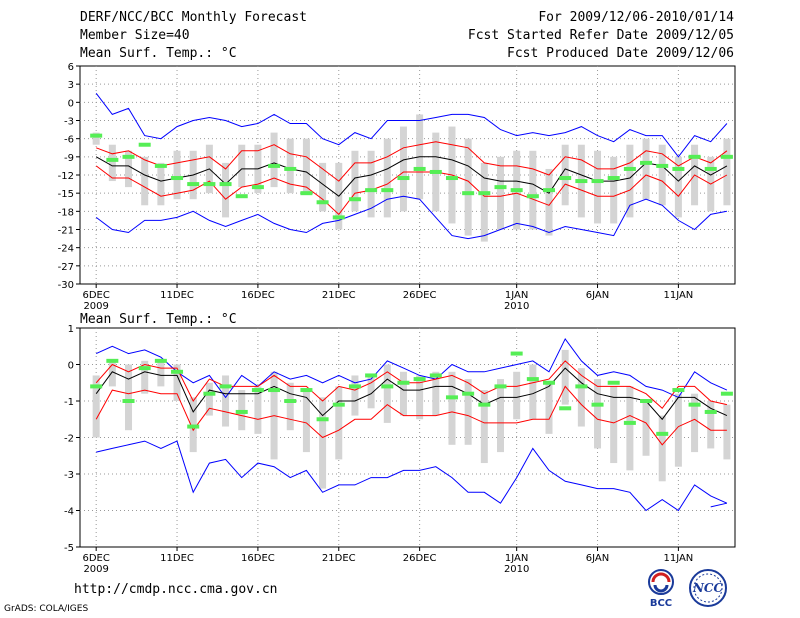 Image resolution: width=800 pixels, height=618 pixels. Describe the element at coordinates (193, 17) in the screenshot. I see `chart-title: DERF/NCC/BCC Monthly Forecast` at that location.